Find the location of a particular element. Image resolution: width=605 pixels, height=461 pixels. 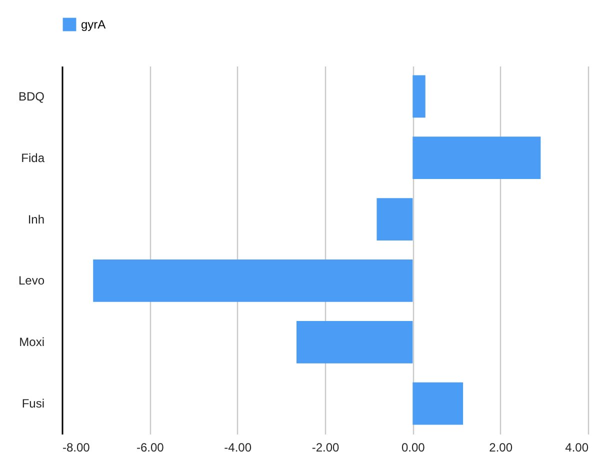

y-tick-label: Fusi is located at coordinates (33, 403).